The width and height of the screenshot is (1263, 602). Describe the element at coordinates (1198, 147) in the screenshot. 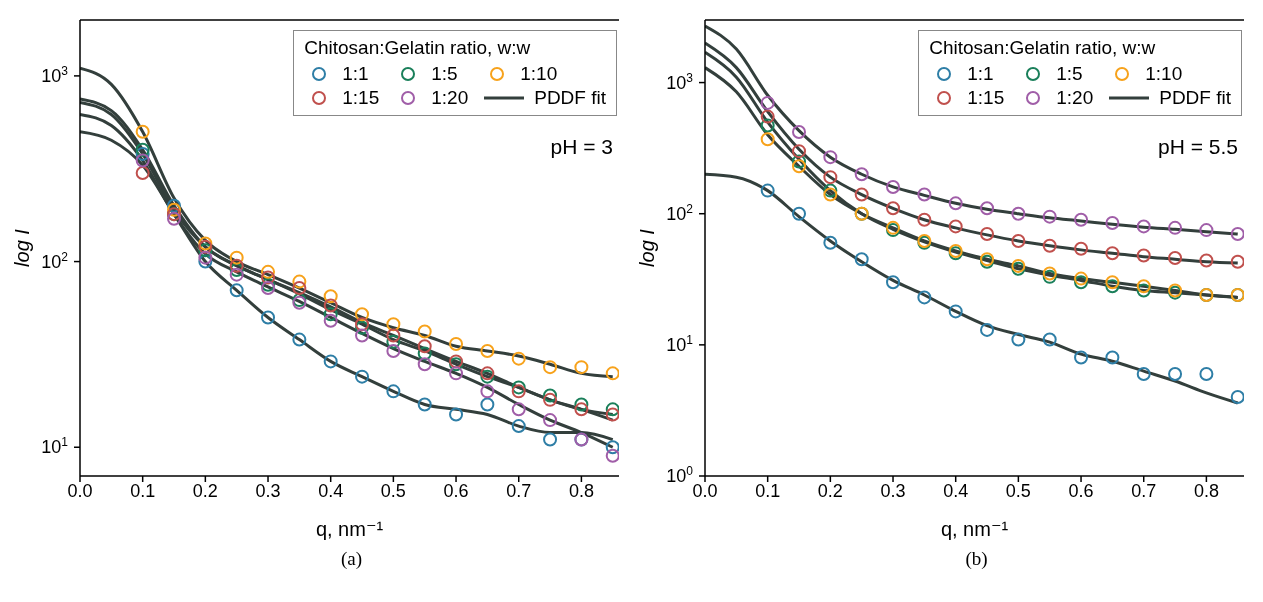

I see `annotation: pH = 5.5` at that location.